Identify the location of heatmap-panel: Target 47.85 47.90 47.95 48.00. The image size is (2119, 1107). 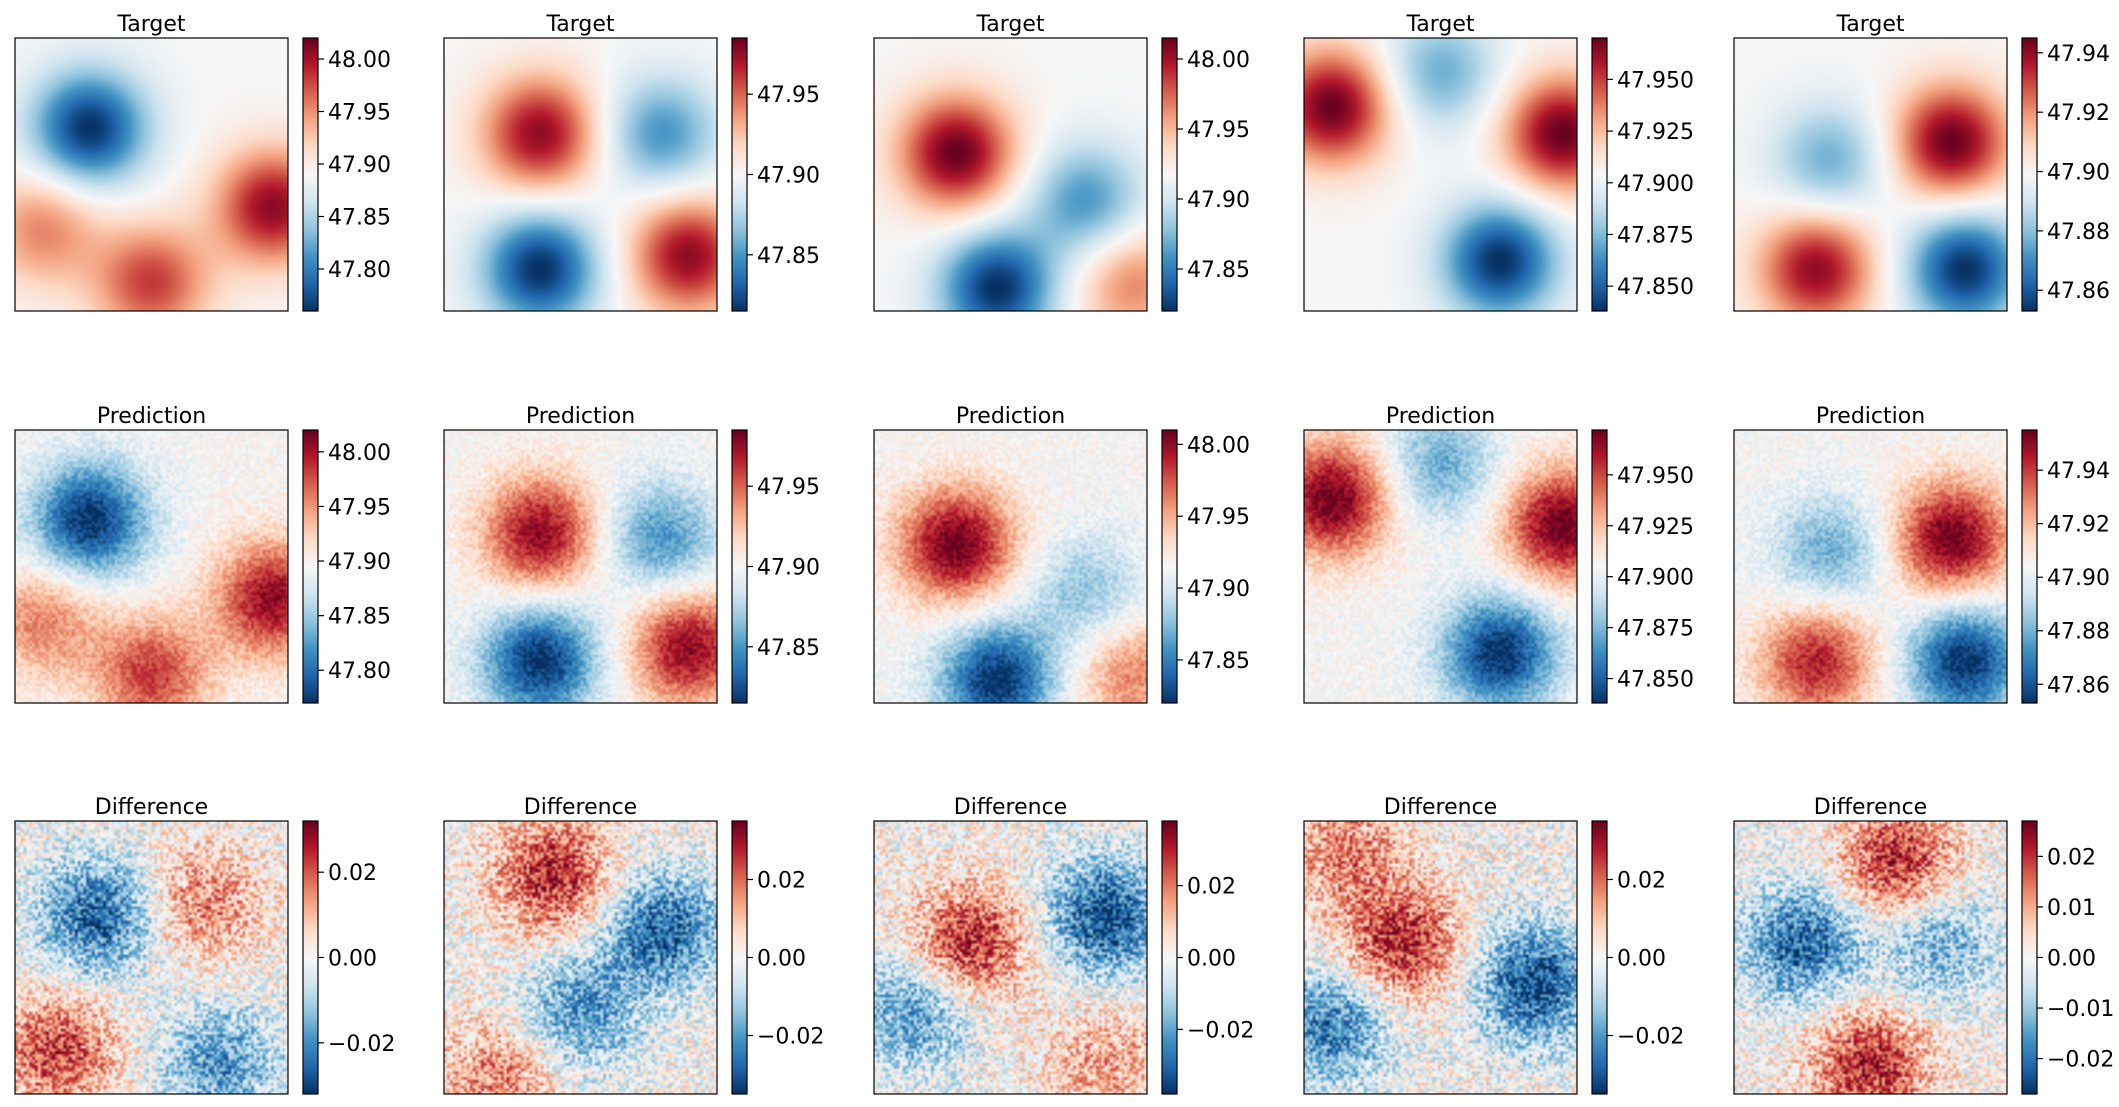
(1061, 162).